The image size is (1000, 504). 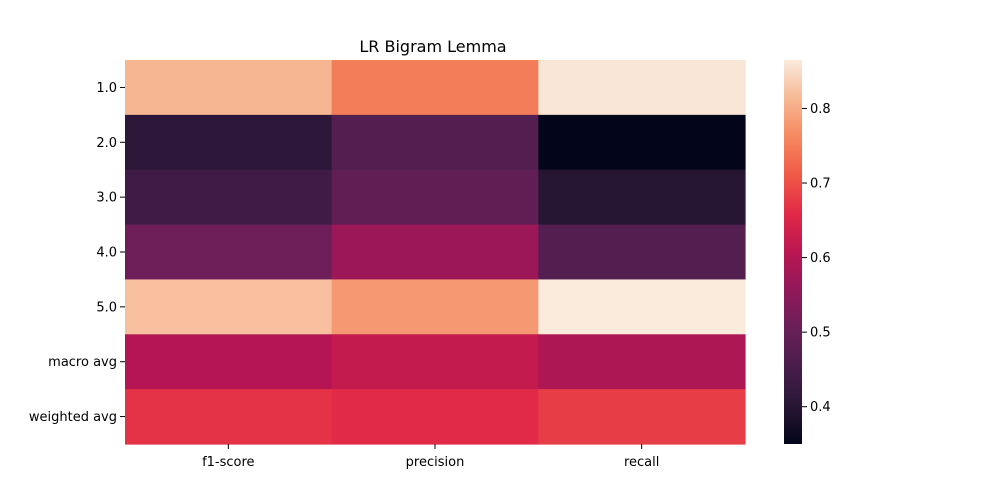 I want to click on colorbar, so click(x=793, y=252).